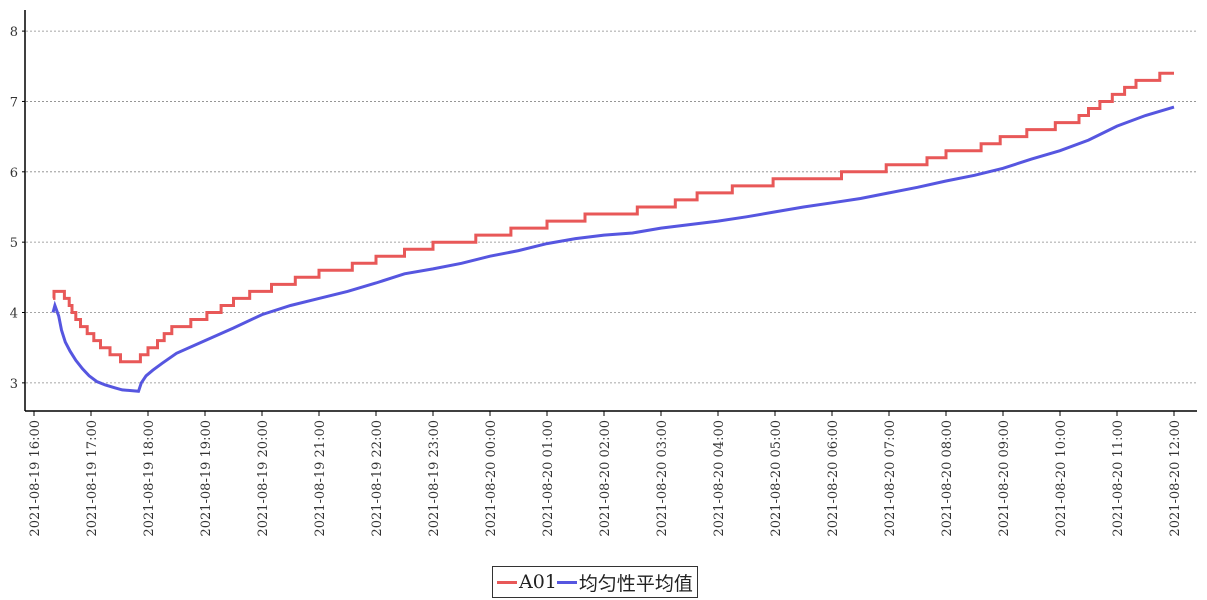 Image resolution: width=1207 pixels, height=600 pixels. Describe the element at coordinates (491, 478) in the screenshot. I see `x-tick-label: 2021-08-20 00:00` at that location.